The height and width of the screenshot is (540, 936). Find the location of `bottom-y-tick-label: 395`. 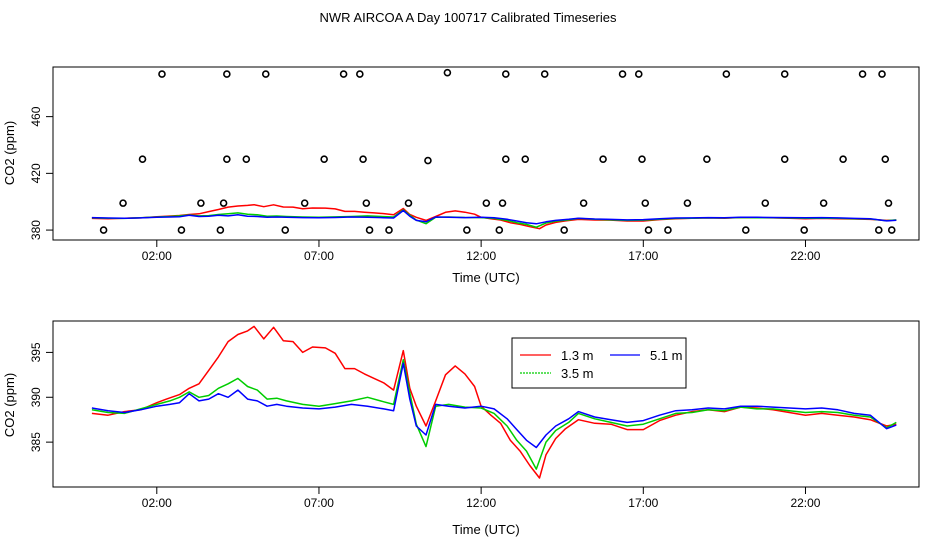

bottom-y-tick-label: 395 is located at coordinates (36, 352).